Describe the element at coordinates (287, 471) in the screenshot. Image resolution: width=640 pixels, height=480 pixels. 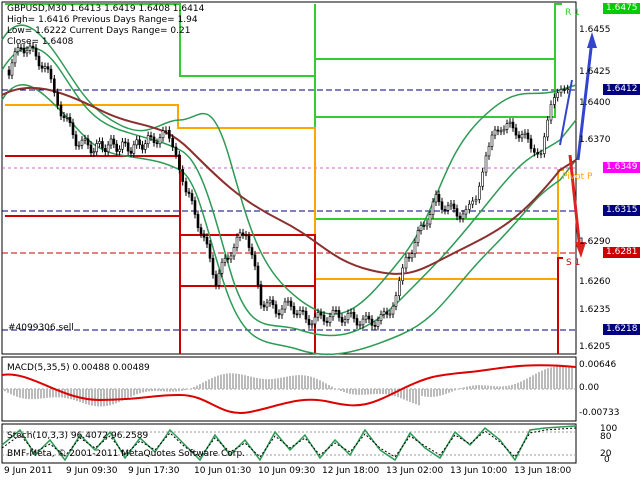
I see `time-label: 10 Jun 09:30` at that location.